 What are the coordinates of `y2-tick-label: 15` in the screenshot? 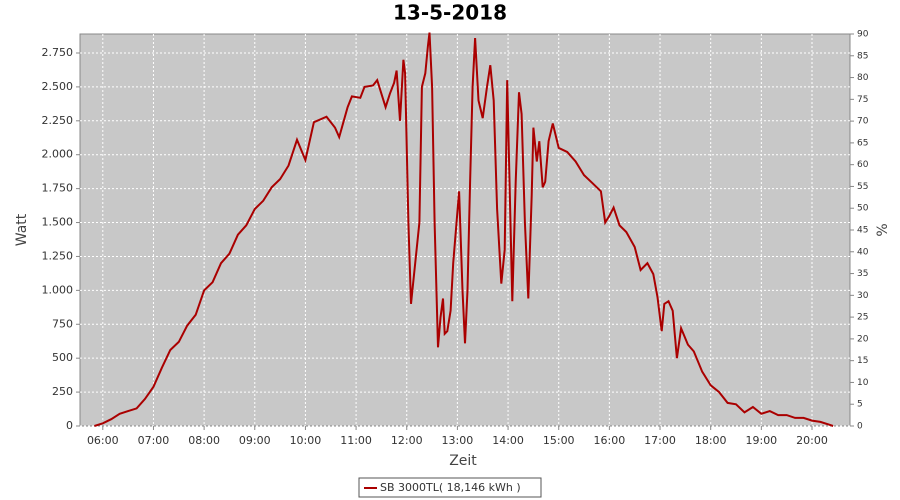 It's located at (862, 361).